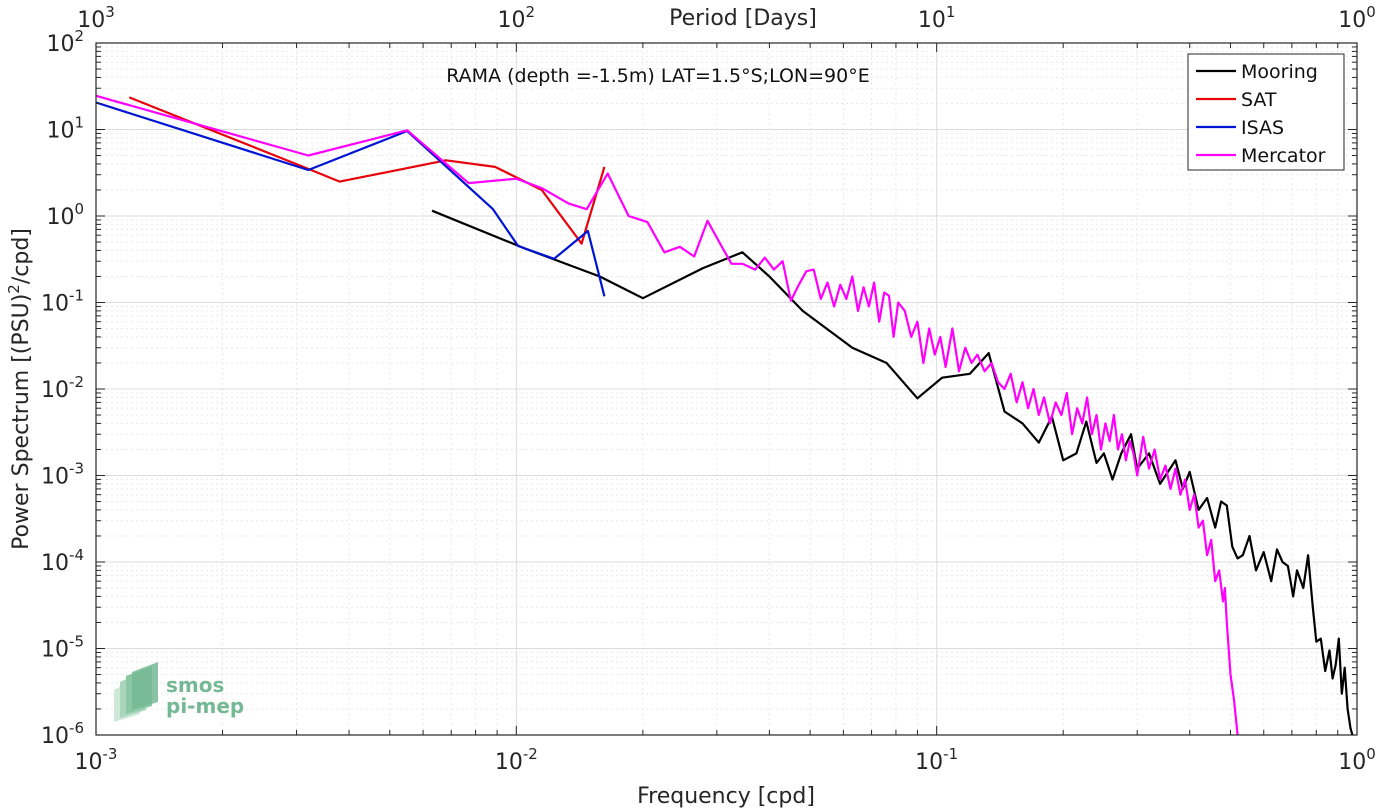 The width and height of the screenshot is (1377, 809). Describe the element at coordinates (76, 382) in the screenshot. I see `y-tick-label-exp: -2` at that location.